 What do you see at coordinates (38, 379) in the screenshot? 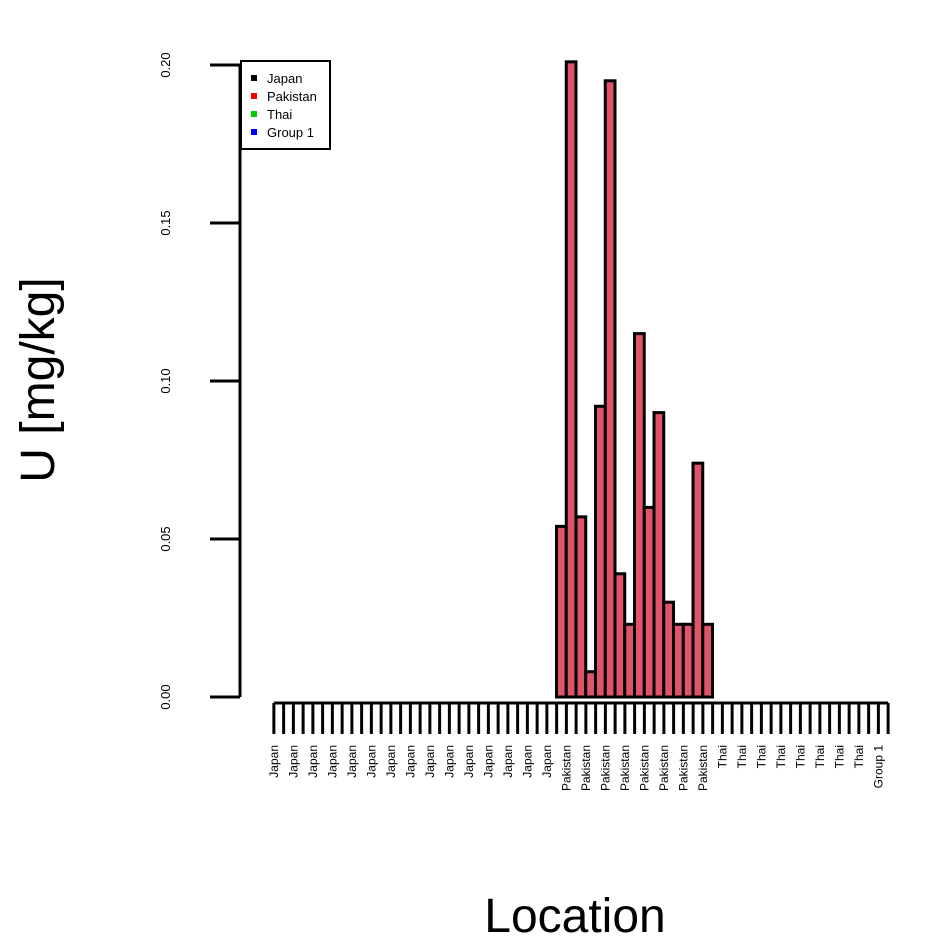
I see `y-axis-label: U [mg/kg]` at bounding box center [38, 379].